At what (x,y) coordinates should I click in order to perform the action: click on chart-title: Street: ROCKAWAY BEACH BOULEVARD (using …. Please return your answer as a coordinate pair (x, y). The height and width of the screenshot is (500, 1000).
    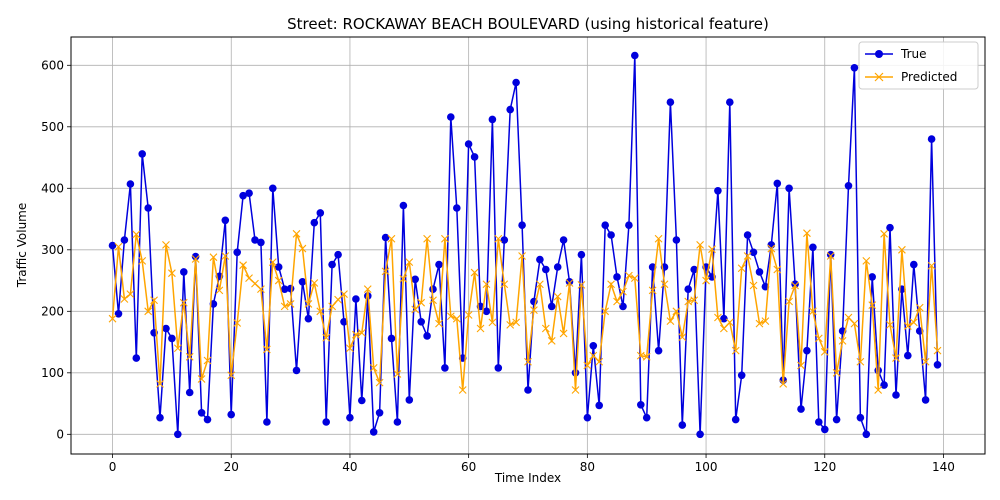
    Looking at the image, I should click on (528, 24).